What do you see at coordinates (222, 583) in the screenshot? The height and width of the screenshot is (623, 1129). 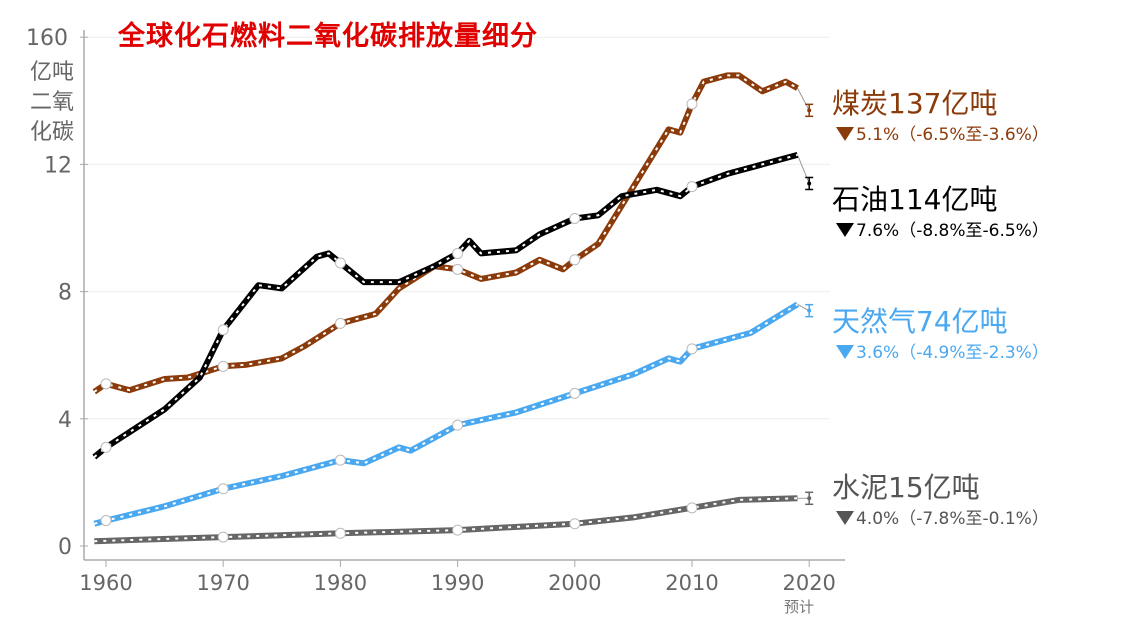 I see `x-tick-label: 1970` at bounding box center [222, 583].